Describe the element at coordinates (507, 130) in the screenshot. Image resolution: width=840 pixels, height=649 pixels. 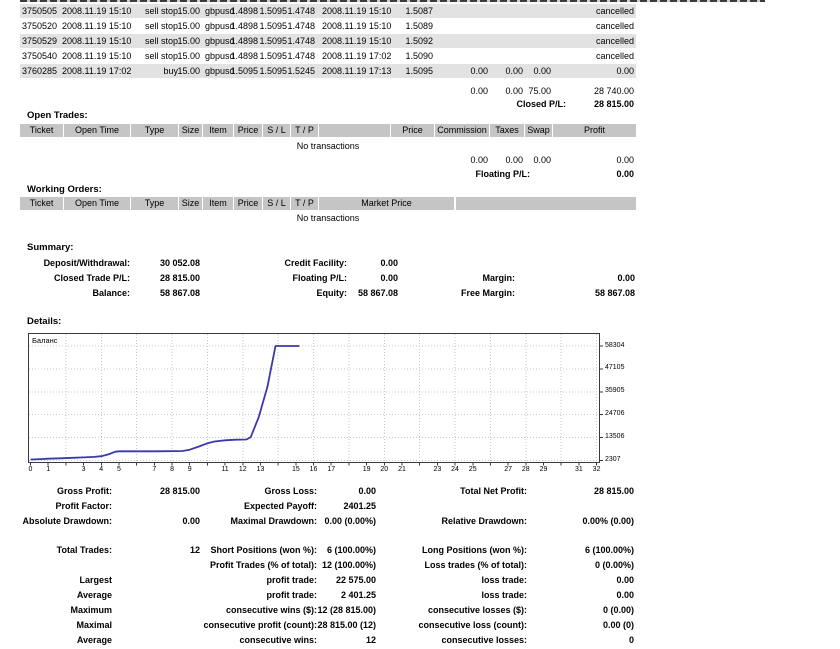
I see `header-taxes: Taxes` at that location.